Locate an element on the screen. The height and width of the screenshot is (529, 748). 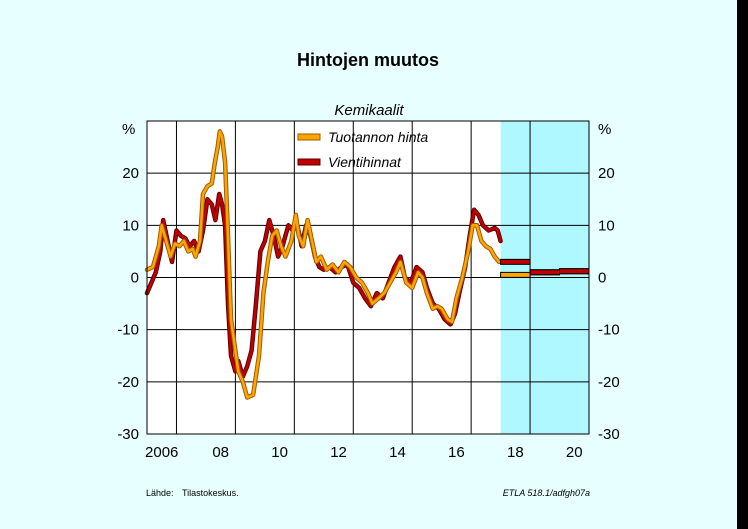
y-tick-label-left: -20 is located at coordinates (128, 382).